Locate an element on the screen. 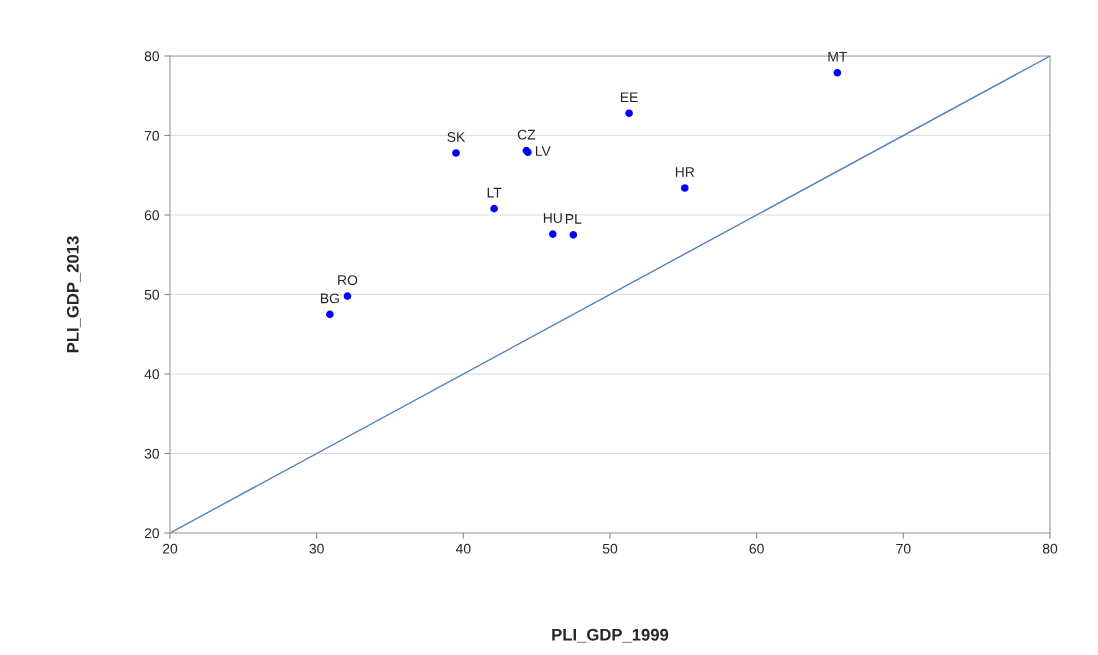  x-tick-label: 80 is located at coordinates (1050, 548).